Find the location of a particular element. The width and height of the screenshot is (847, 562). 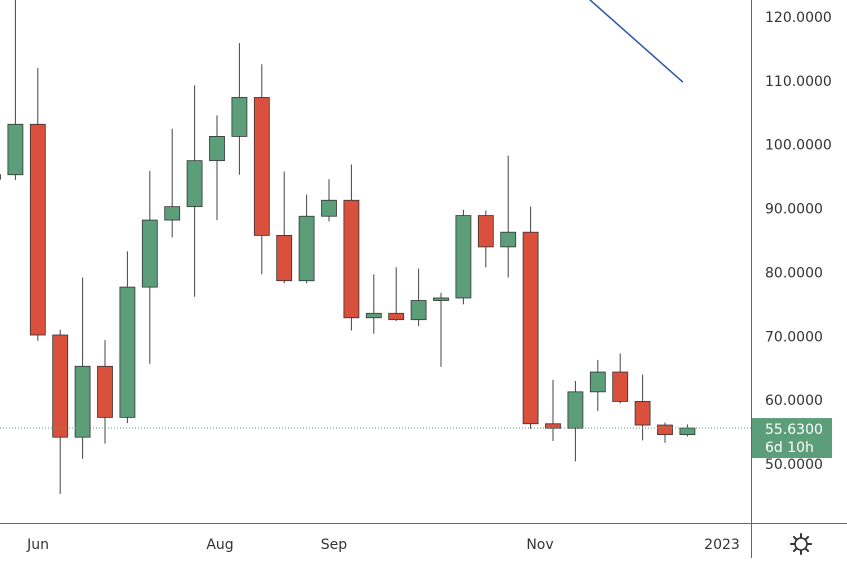

time-tick-label: Jun is located at coordinates (37, 545).